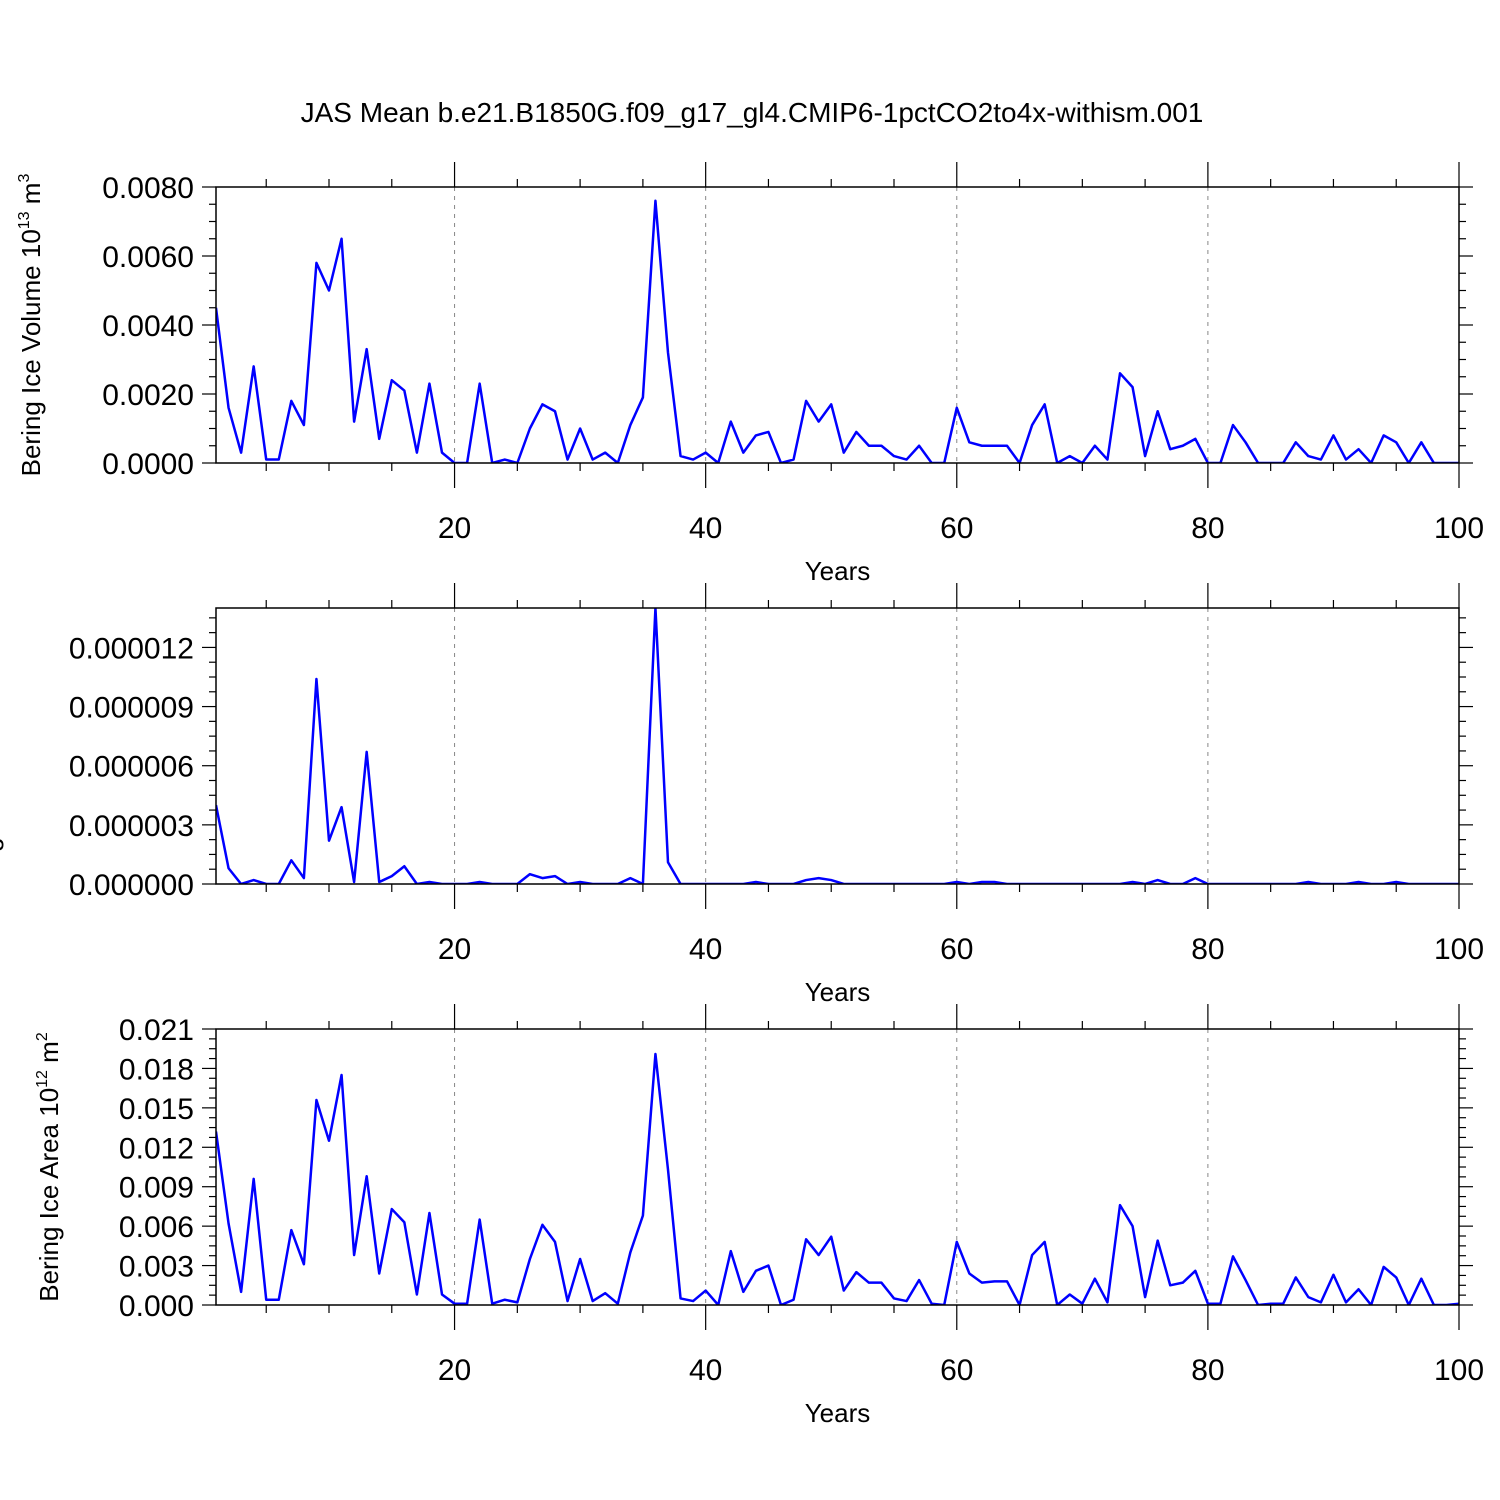 The height and width of the screenshot is (1500, 1500). I want to click on y-tick-label: 0.000003, so click(131, 826).